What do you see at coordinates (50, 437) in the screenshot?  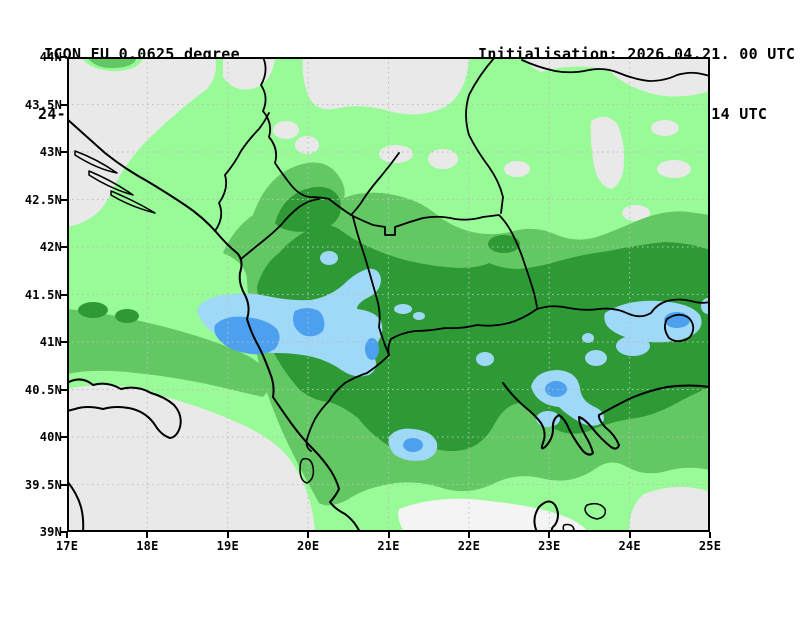 I see `lat-label-40N: 40N` at bounding box center [50, 437].